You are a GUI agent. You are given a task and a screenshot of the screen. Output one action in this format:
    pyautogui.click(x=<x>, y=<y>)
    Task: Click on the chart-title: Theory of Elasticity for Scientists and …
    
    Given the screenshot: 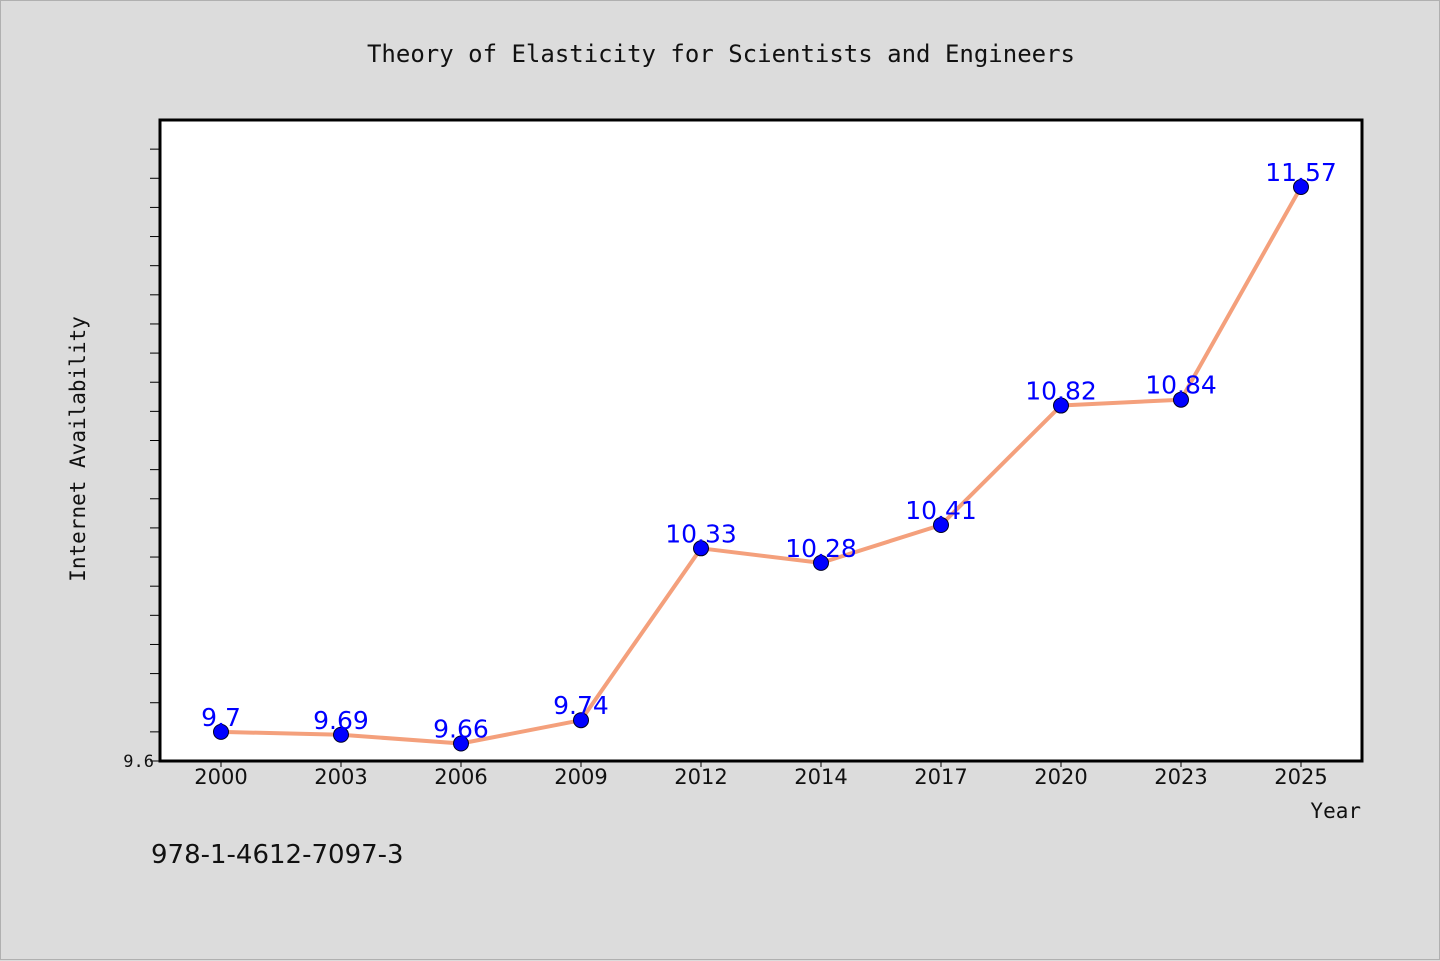 What is the action you would take?
    pyautogui.click(x=721, y=54)
    